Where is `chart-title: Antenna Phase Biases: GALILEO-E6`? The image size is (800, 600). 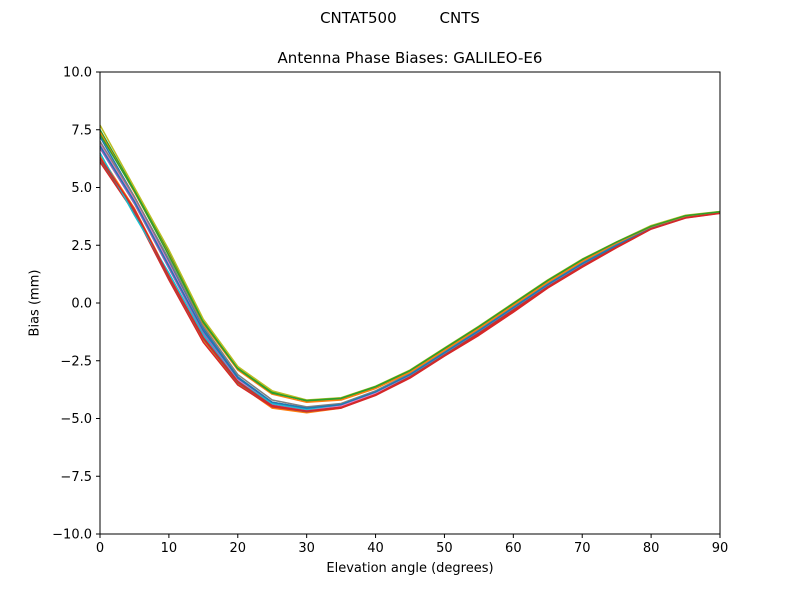 chart-title: Antenna Phase Biases: GALILEO-E6 is located at coordinates (410, 58).